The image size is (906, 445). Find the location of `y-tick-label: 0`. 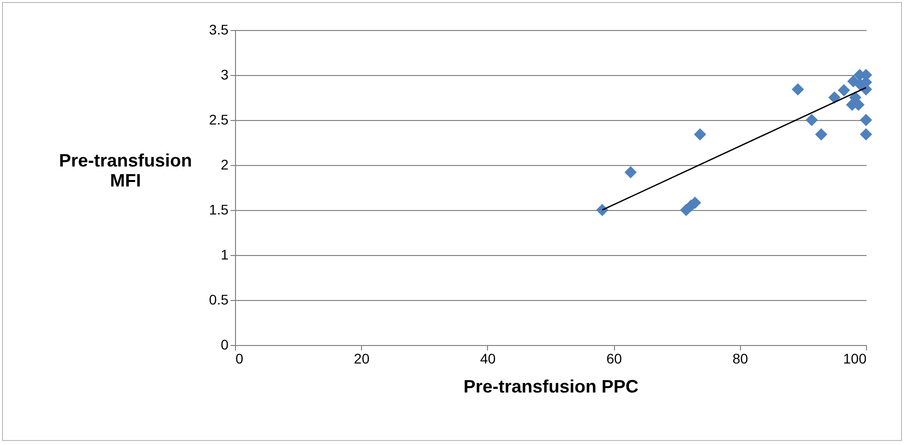

y-tick-label: 0 is located at coordinates (224, 344).